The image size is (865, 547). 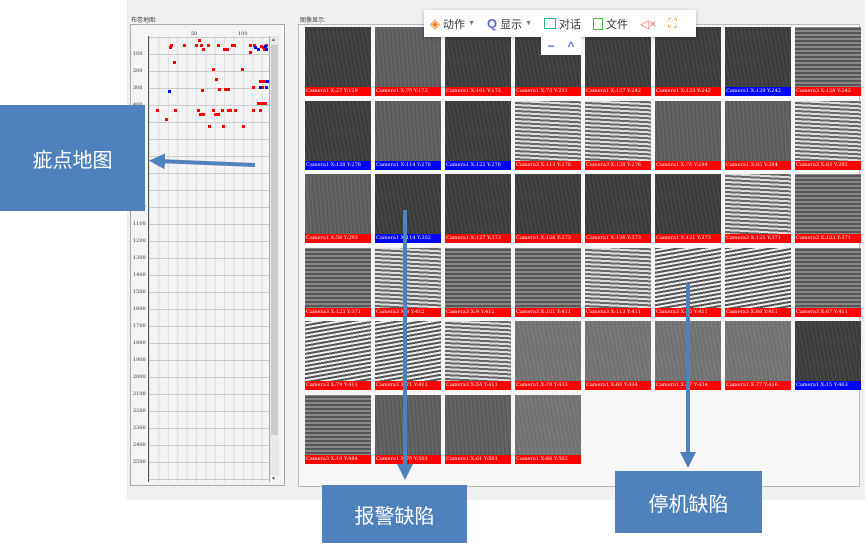 What do you see at coordinates (758, 238) in the screenshot?
I see `tile-caption: Camera3 X:125 Y:371` at bounding box center [758, 238].